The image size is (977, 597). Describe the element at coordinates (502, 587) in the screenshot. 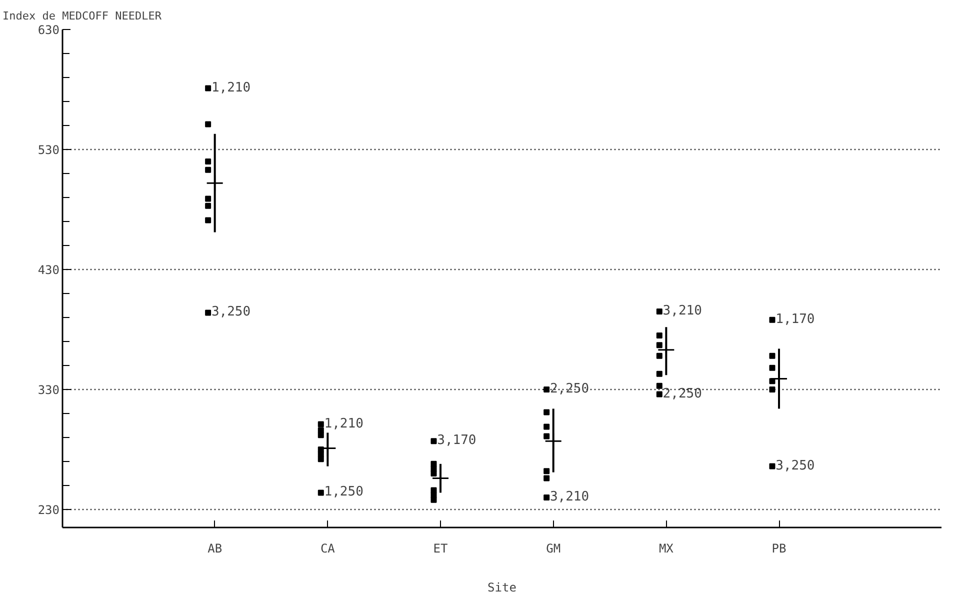

I see `x-axis-title: Site` at that location.